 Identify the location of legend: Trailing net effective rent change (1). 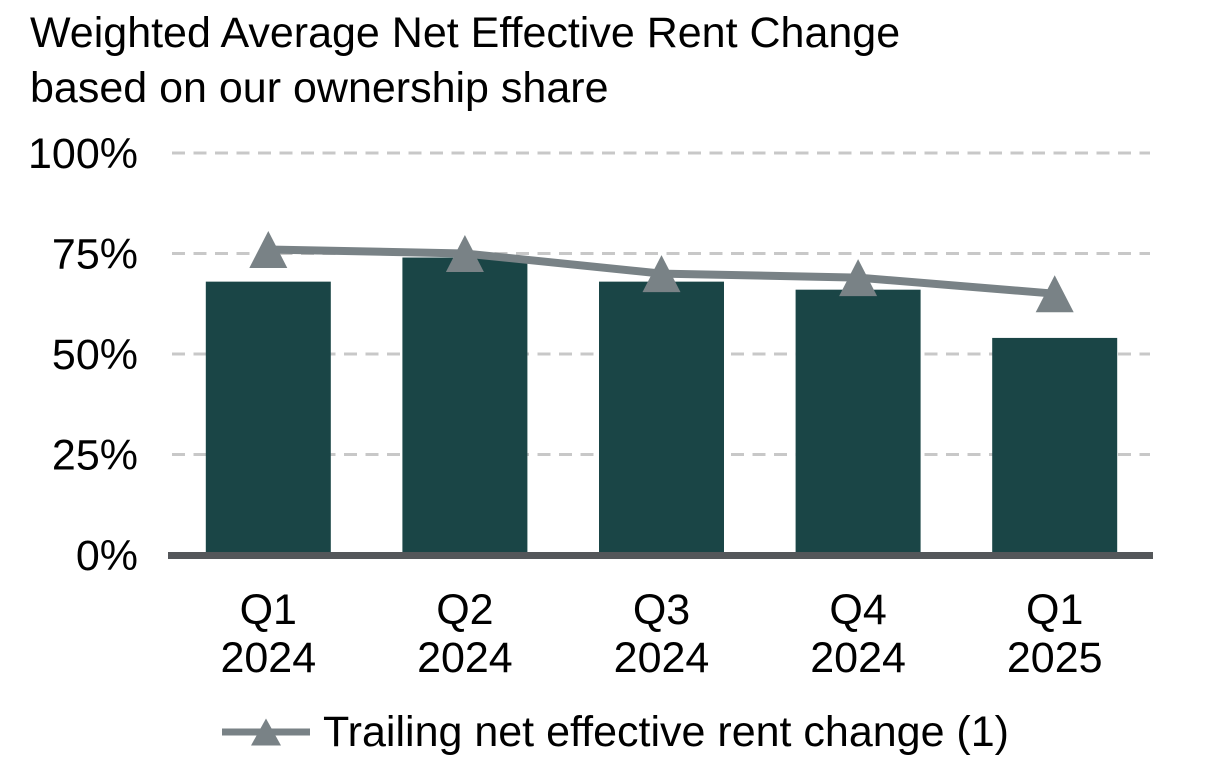
(613, 732).